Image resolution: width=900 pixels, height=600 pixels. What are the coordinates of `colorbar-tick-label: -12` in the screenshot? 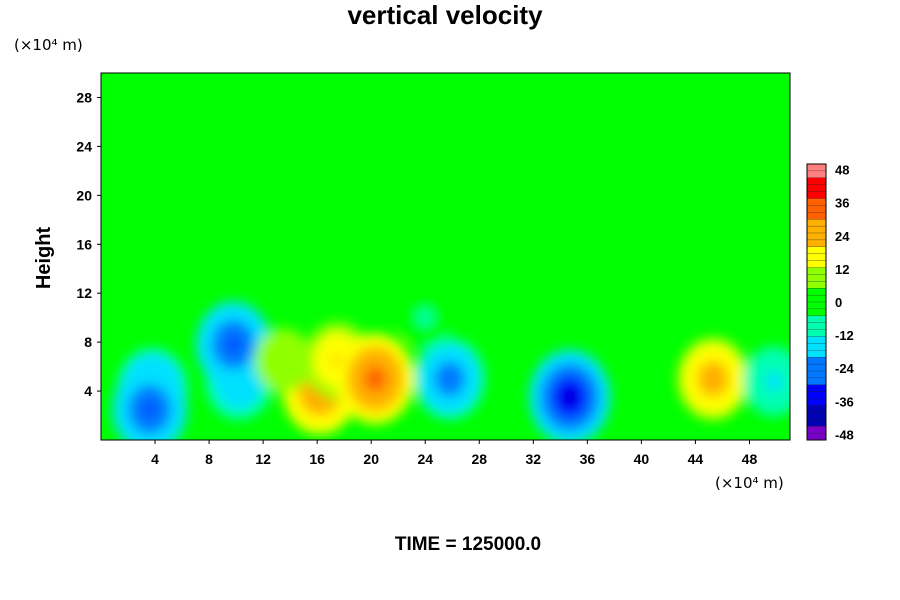 It's located at (844, 335).